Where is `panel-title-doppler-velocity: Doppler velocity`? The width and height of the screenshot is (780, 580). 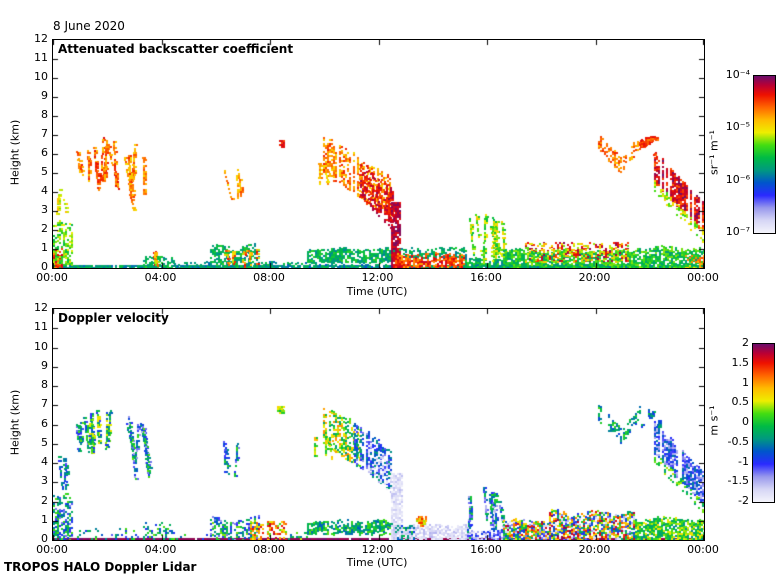
panel-title-doppler-velocity: Doppler velocity is located at coordinates (113, 318).